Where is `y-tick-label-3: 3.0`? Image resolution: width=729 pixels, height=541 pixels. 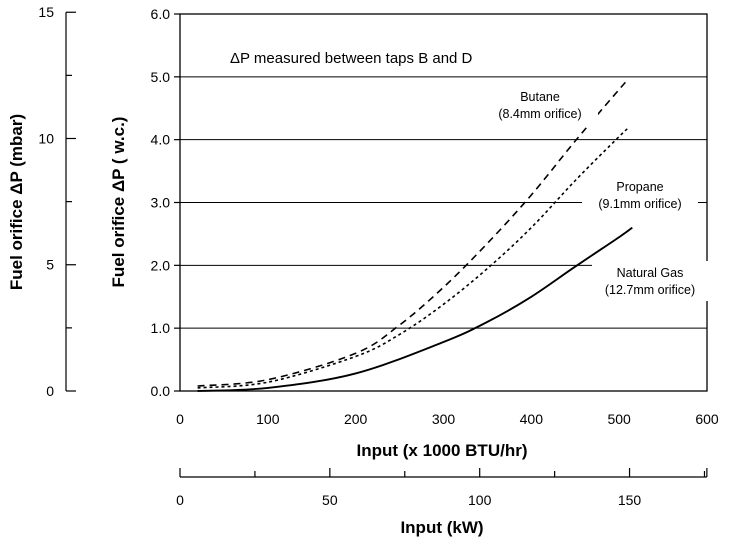
y-tick-label-3: 3.0 is located at coordinates (161, 203).